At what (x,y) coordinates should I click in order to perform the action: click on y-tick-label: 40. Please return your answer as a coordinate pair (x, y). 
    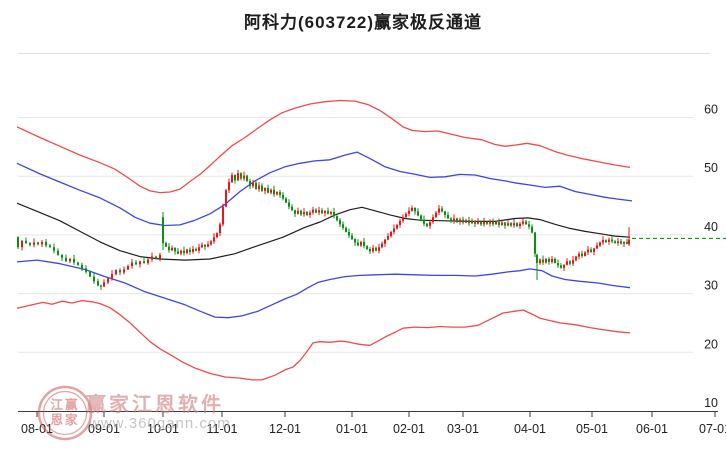
    Looking at the image, I should click on (711, 227).